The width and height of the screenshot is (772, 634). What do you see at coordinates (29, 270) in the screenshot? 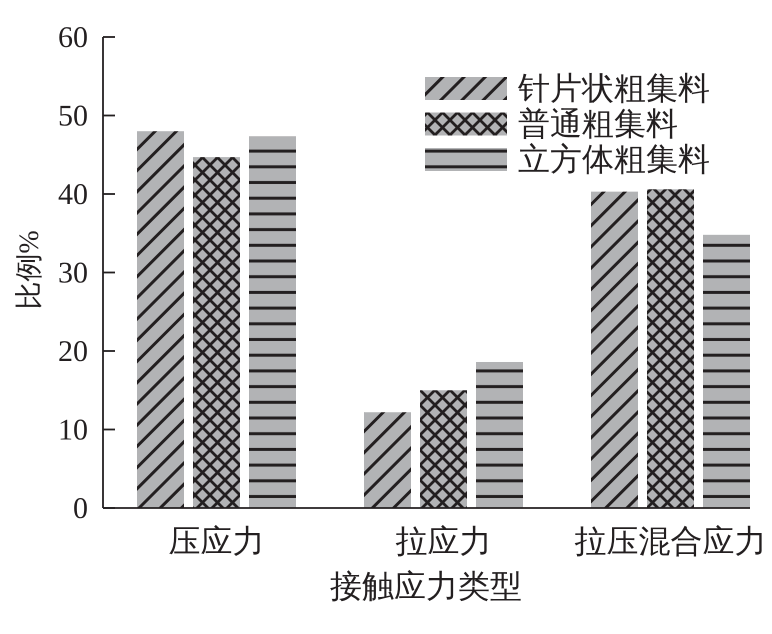
I see `y-axis-title: 比例%` at bounding box center [29, 270].